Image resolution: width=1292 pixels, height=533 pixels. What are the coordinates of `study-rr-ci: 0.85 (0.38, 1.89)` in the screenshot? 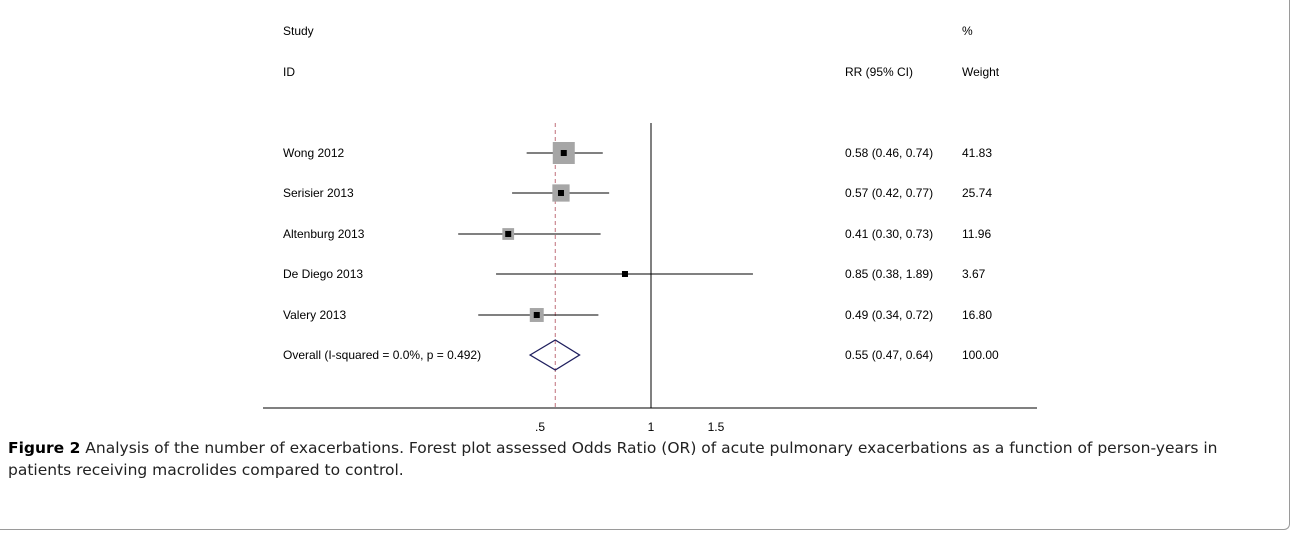 It's located at (889, 274).